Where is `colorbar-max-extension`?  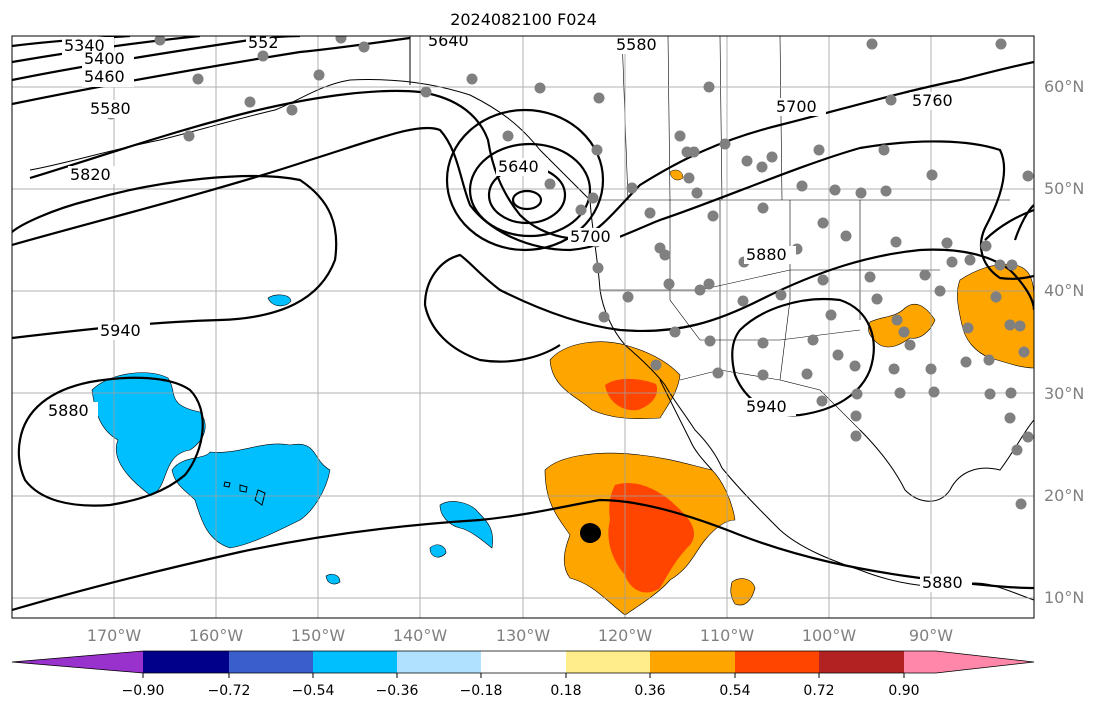 colorbar-max-extension is located at coordinates (985, 662).